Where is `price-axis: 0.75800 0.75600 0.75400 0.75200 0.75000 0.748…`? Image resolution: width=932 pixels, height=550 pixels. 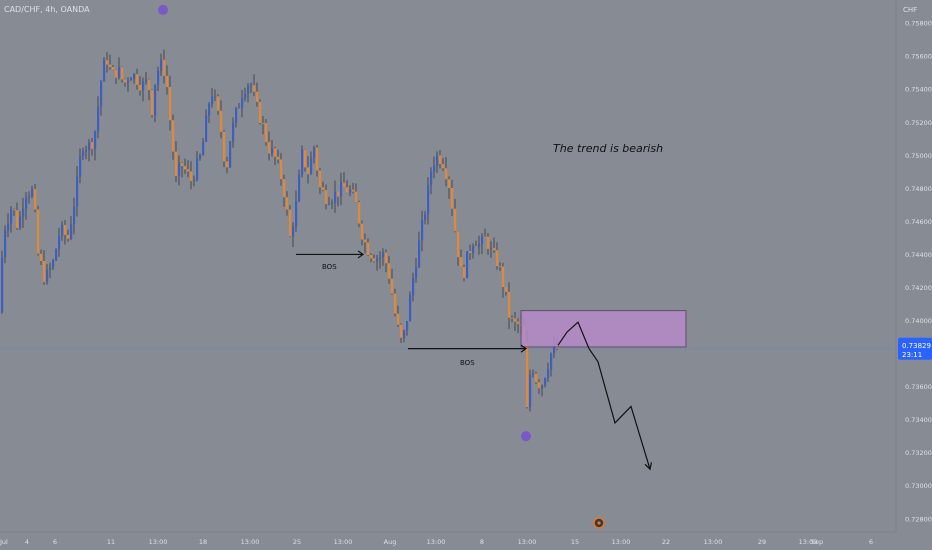 price-axis: 0.75800 0.75600 0.75400 0.75200 0.75000 0.748… is located at coordinates (918, 272).